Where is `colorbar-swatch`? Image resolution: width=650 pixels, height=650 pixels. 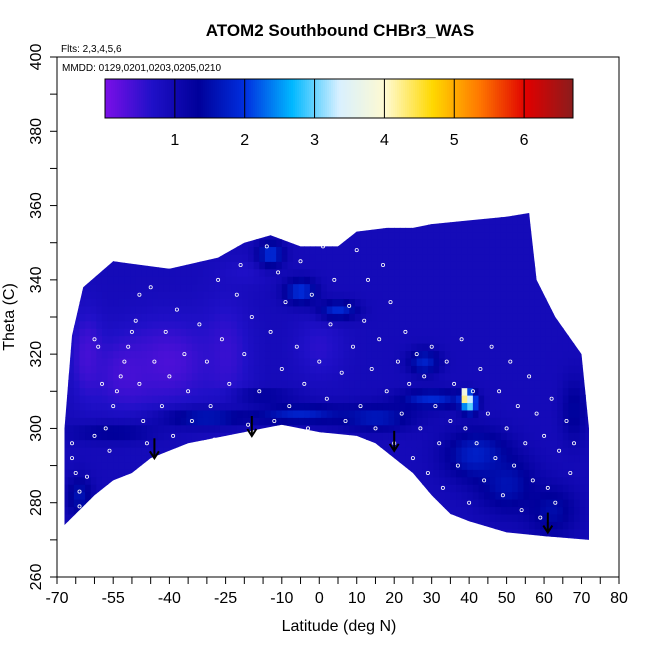 colorbar-swatch is located at coordinates (290, 98).